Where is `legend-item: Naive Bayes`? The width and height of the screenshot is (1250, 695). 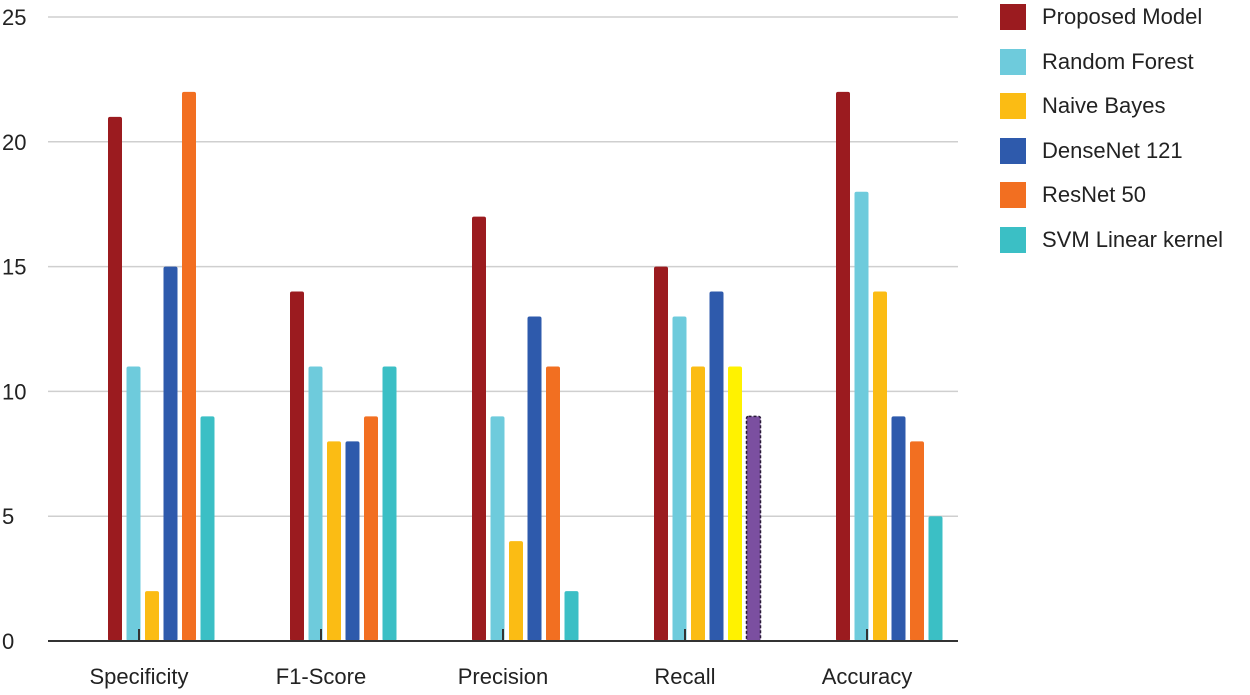 legend-item: Naive Bayes is located at coordinates (1083, 106).